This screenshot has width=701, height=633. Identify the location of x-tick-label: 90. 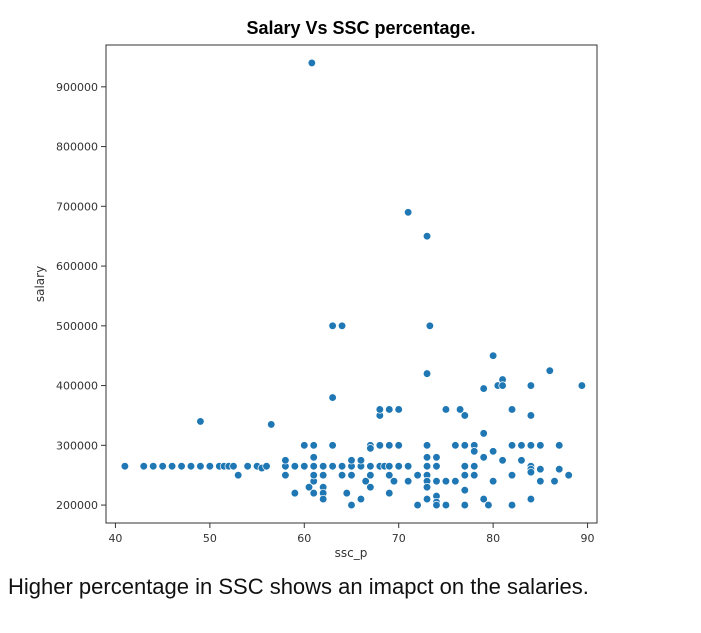
(588, 538).